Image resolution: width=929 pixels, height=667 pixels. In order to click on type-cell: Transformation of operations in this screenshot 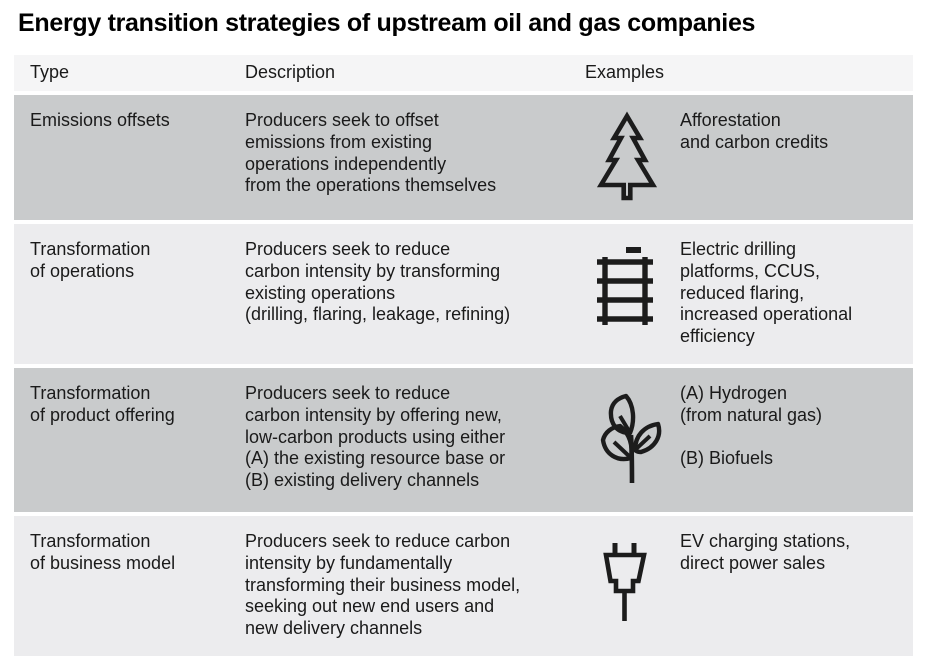, I will do `click(90, 260)`.